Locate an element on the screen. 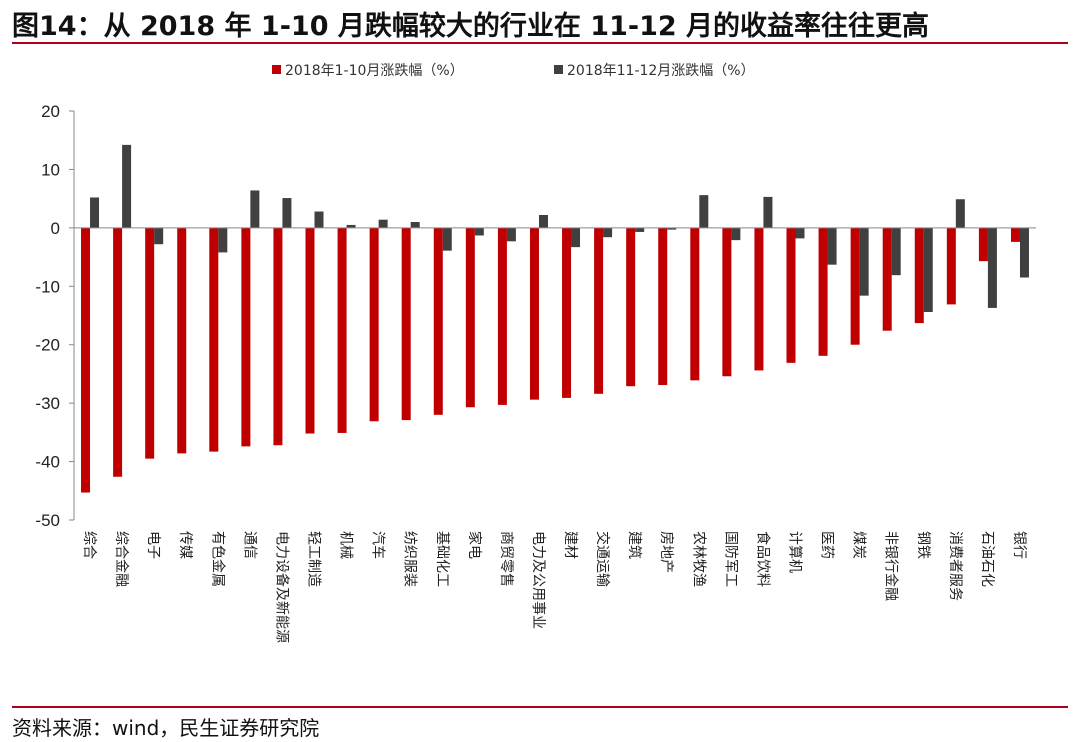 The height and width of the screenshot is (742, 1080). x-tick-label: 食品饮料 is located at coordinates (762, 559).